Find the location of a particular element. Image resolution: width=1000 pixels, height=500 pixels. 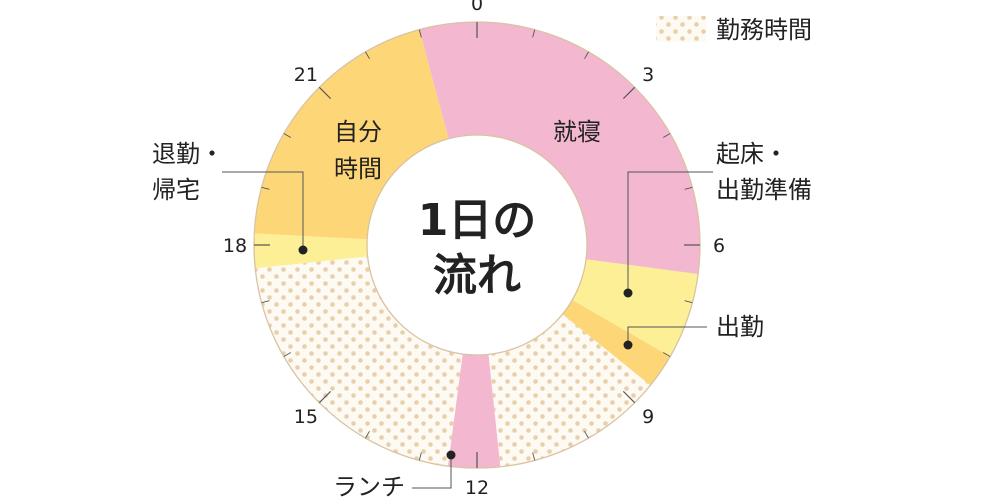

hour-label-12: 12 is located at coordinates (477, 488).